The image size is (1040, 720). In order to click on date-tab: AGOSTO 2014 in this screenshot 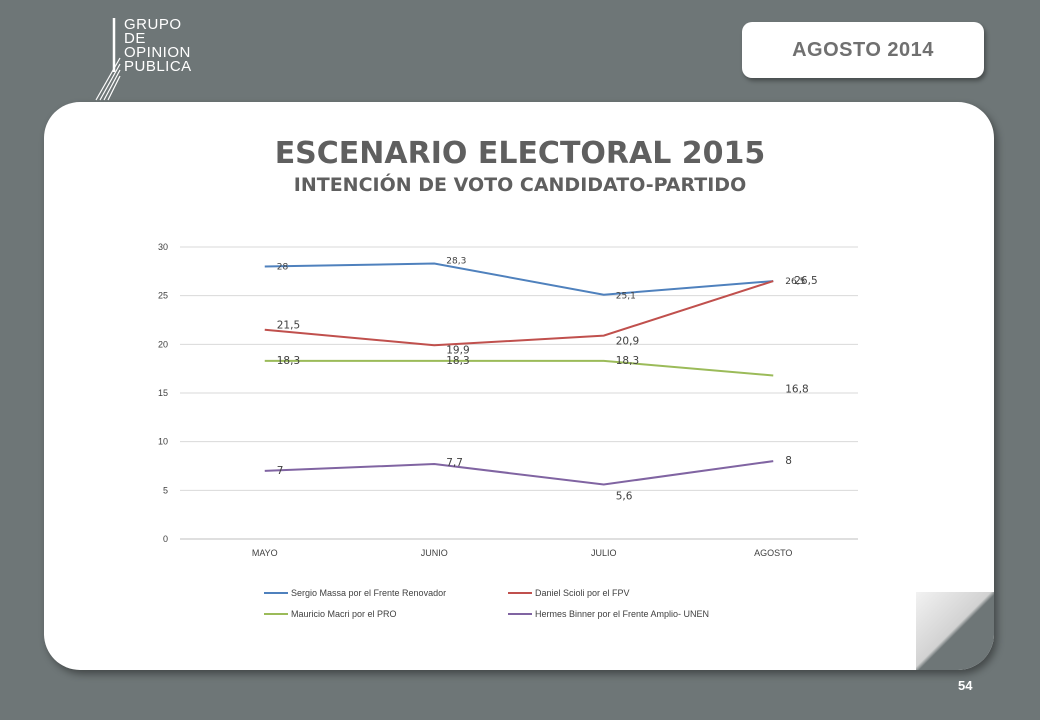, I will do `click(863, 50)`.